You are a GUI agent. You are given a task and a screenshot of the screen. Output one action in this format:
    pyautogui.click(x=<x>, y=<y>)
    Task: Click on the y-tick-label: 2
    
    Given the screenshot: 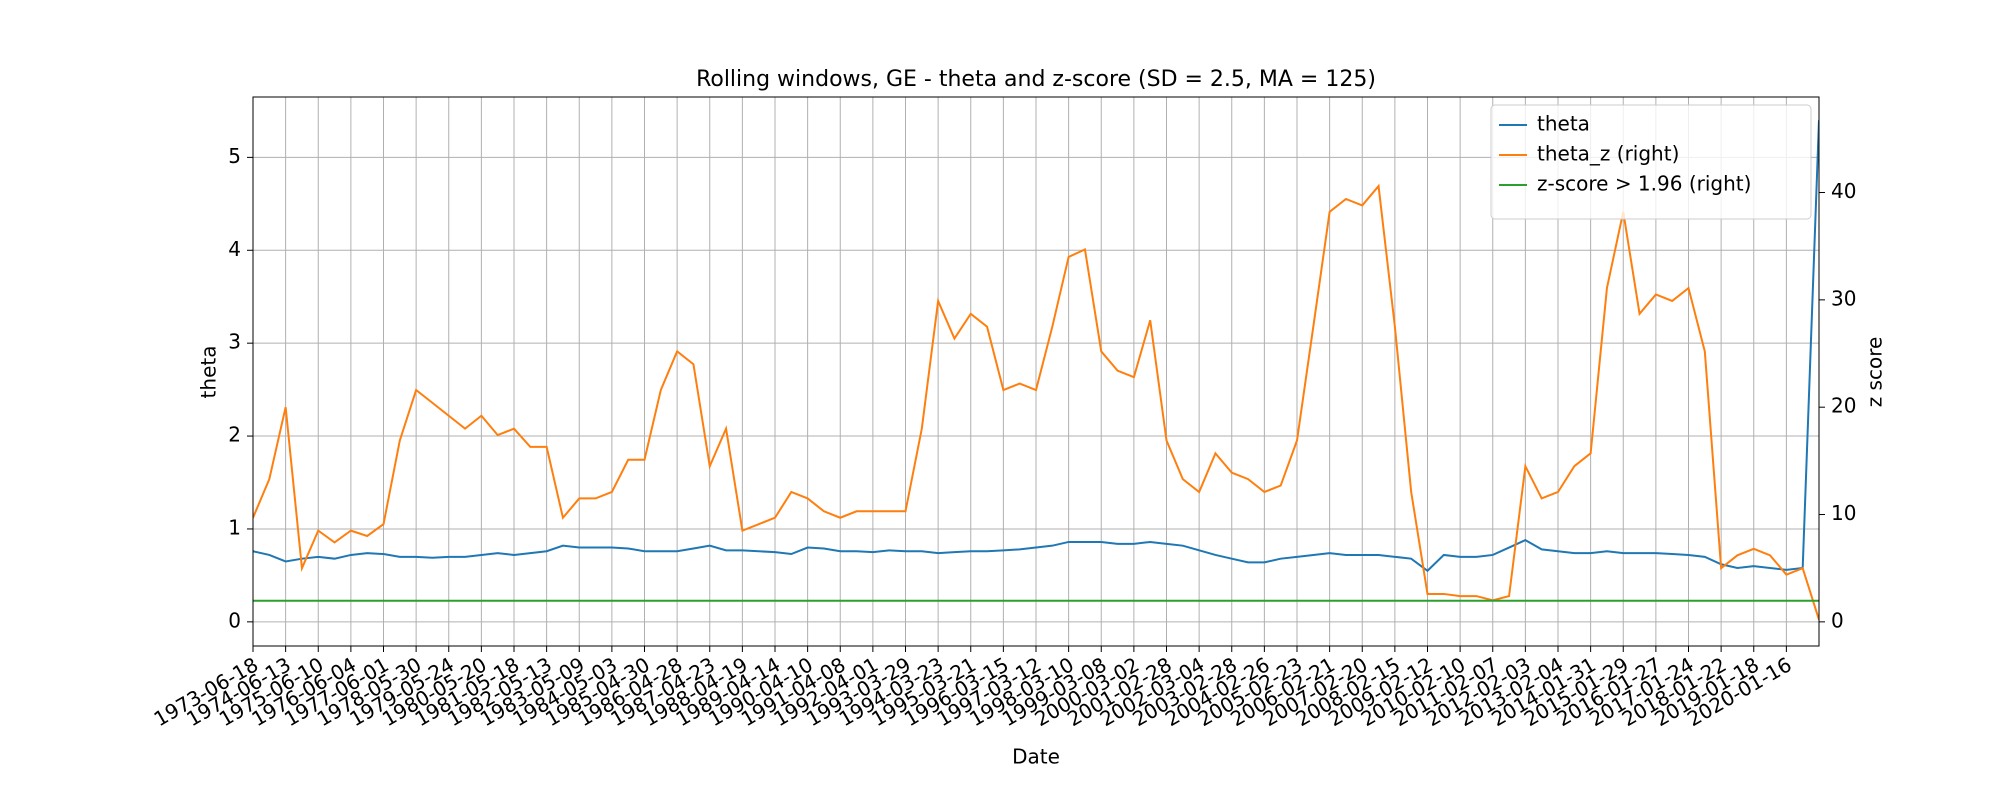 What is the action you would take?
    pyautogui.click(x=234, y=435)
    